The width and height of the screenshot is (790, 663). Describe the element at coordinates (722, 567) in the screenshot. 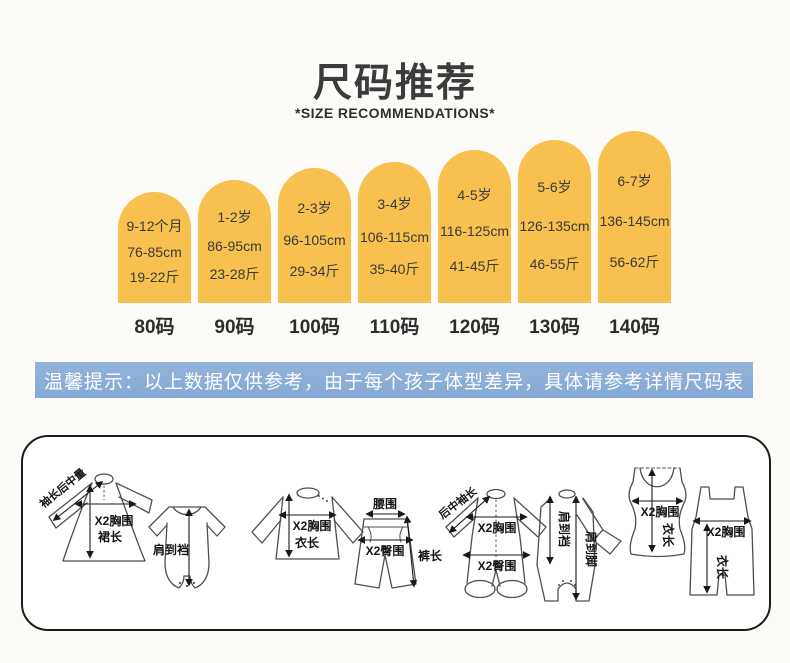

I see `overalls-length-label: 衣长` at that location.